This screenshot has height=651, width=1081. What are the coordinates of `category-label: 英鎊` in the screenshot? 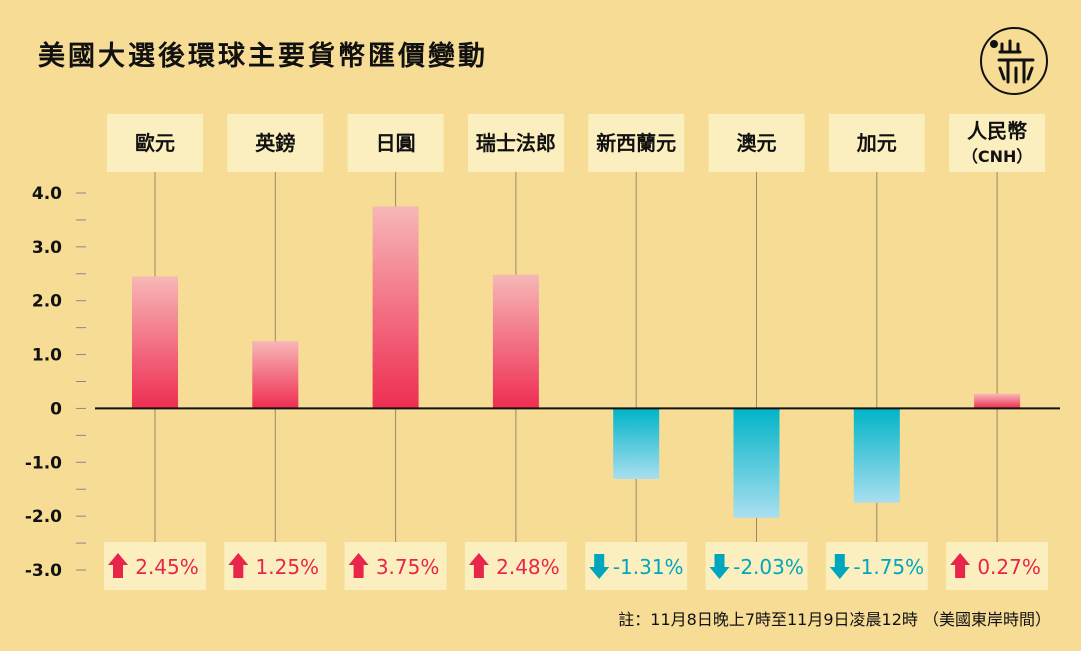 It's located at (275, 143).